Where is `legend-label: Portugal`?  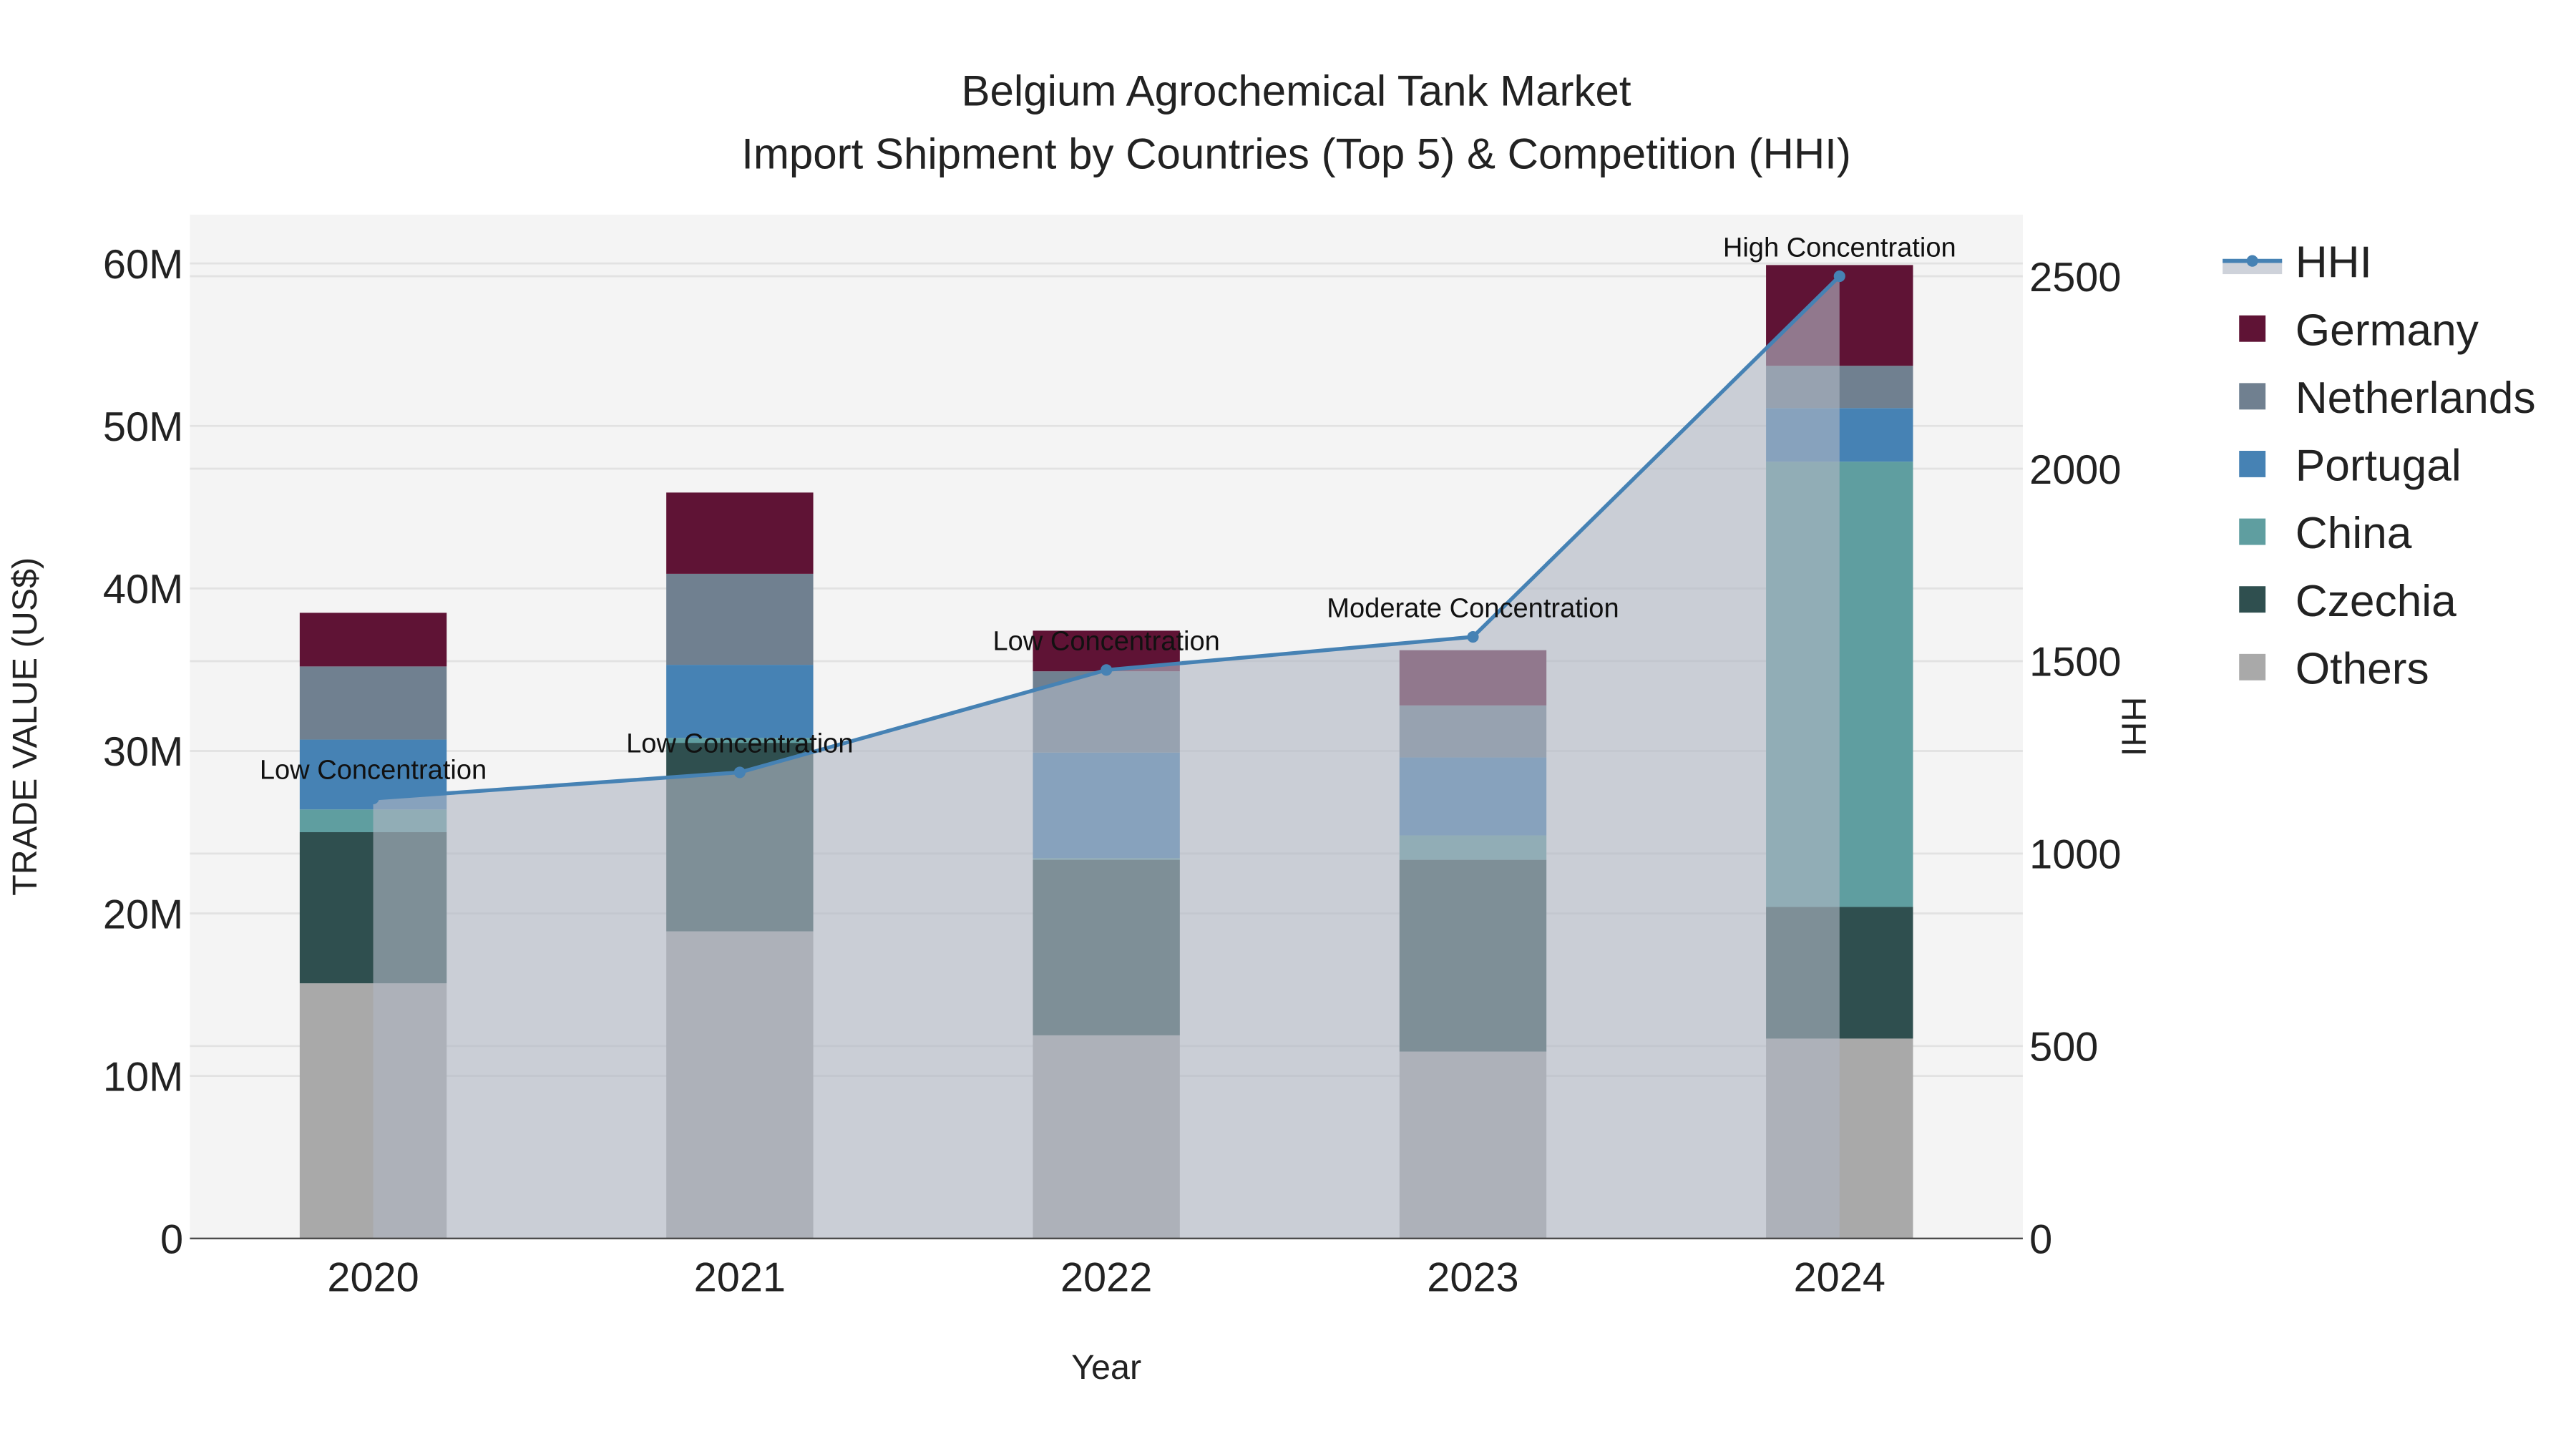 legend-label: Portugal is located at coordinates (2379, 466).